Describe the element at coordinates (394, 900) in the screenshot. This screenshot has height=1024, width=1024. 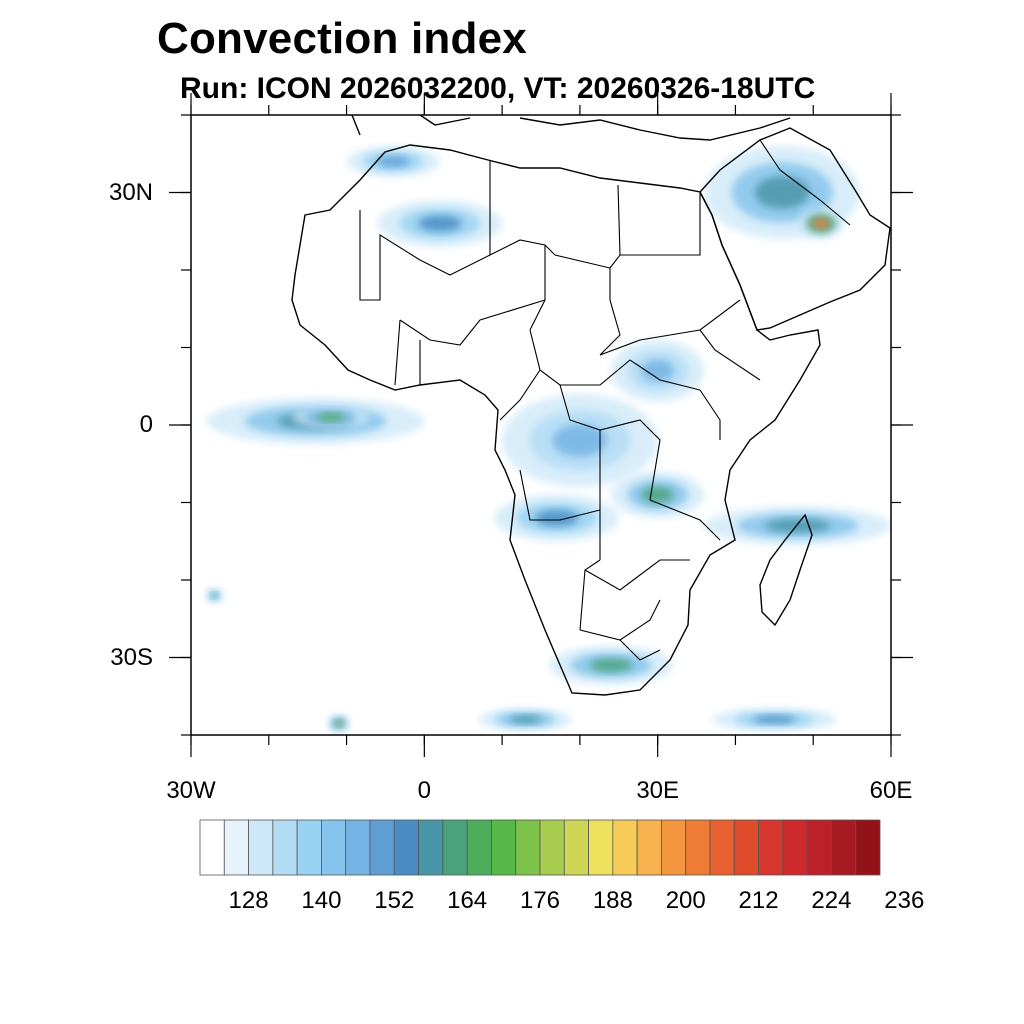
I see `colorbar-label: 152` at that location.